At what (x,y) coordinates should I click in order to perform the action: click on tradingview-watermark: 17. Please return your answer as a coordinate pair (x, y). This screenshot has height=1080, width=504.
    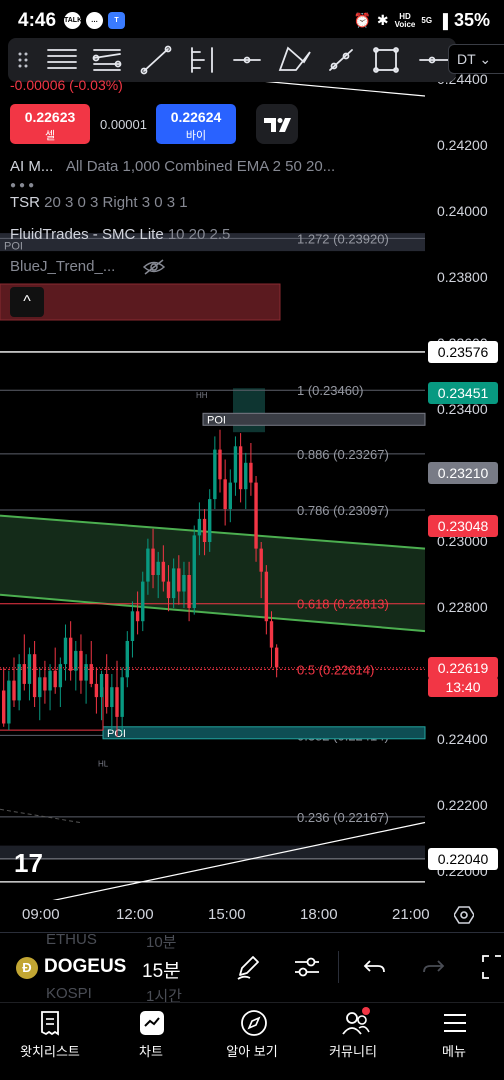
    Looking at the image, I should click on (28, 863).